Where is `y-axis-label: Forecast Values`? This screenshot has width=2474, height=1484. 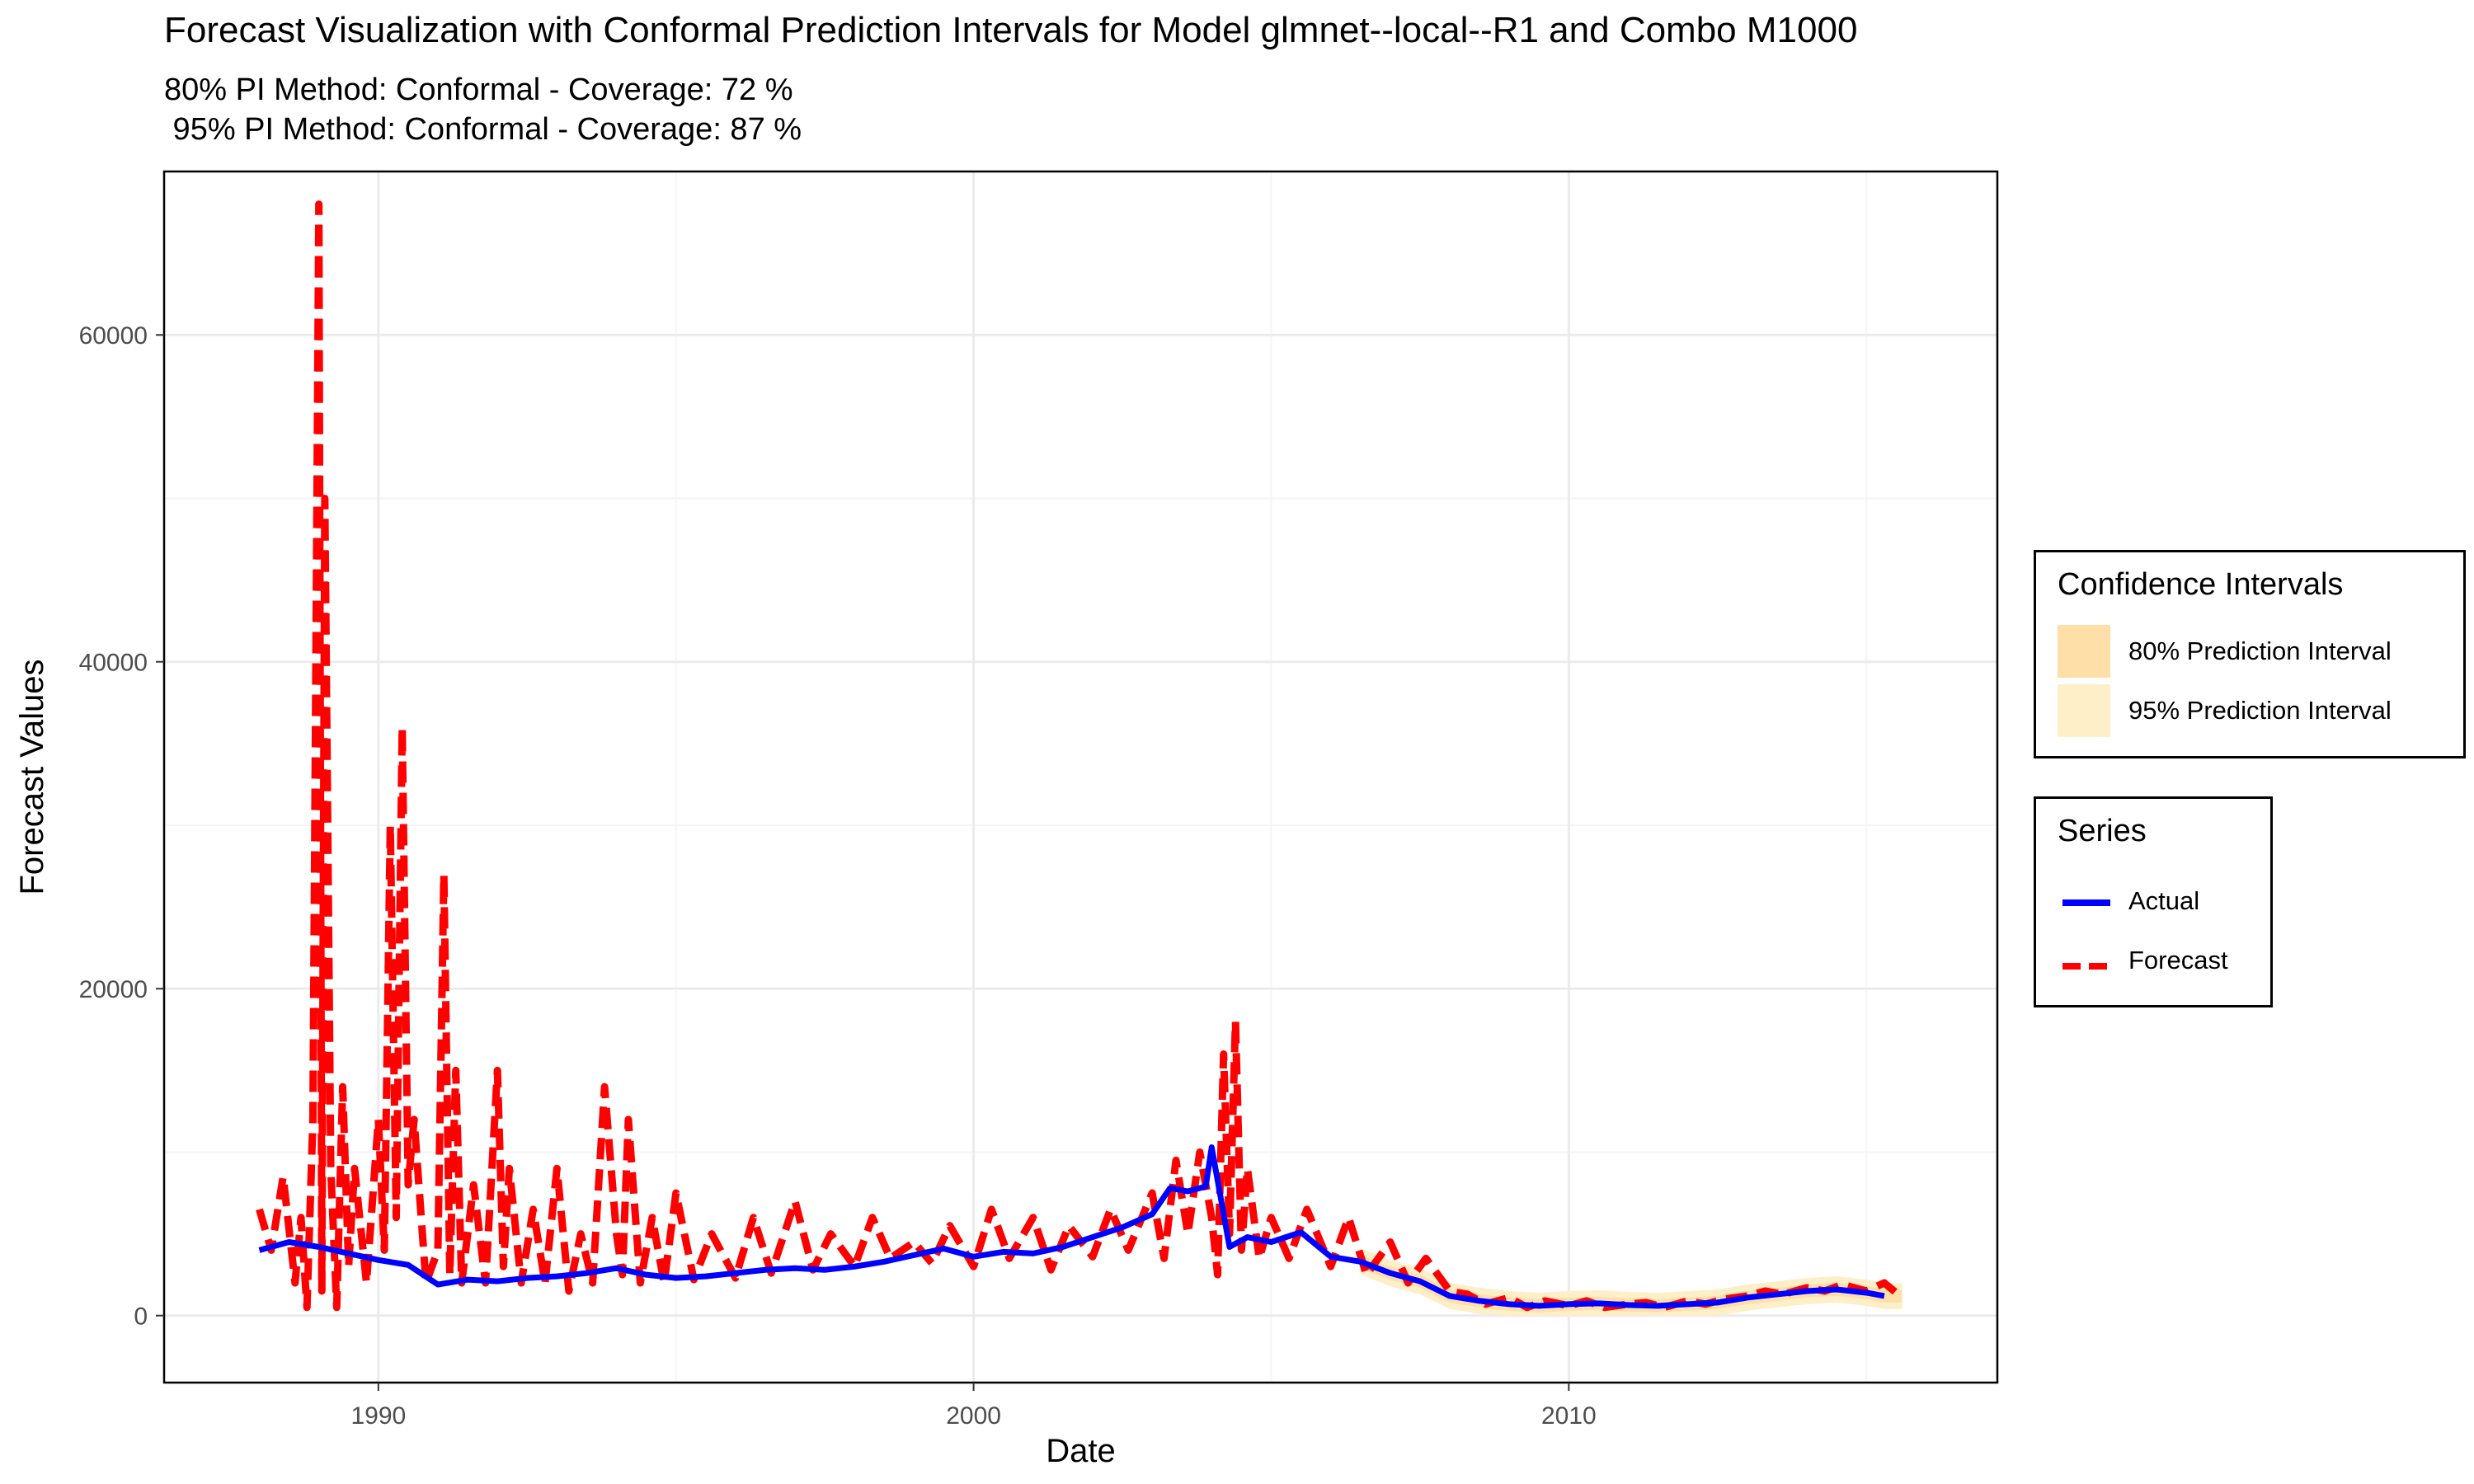 y-axis-label: Forecast Values is located at coordinates (32, 777).